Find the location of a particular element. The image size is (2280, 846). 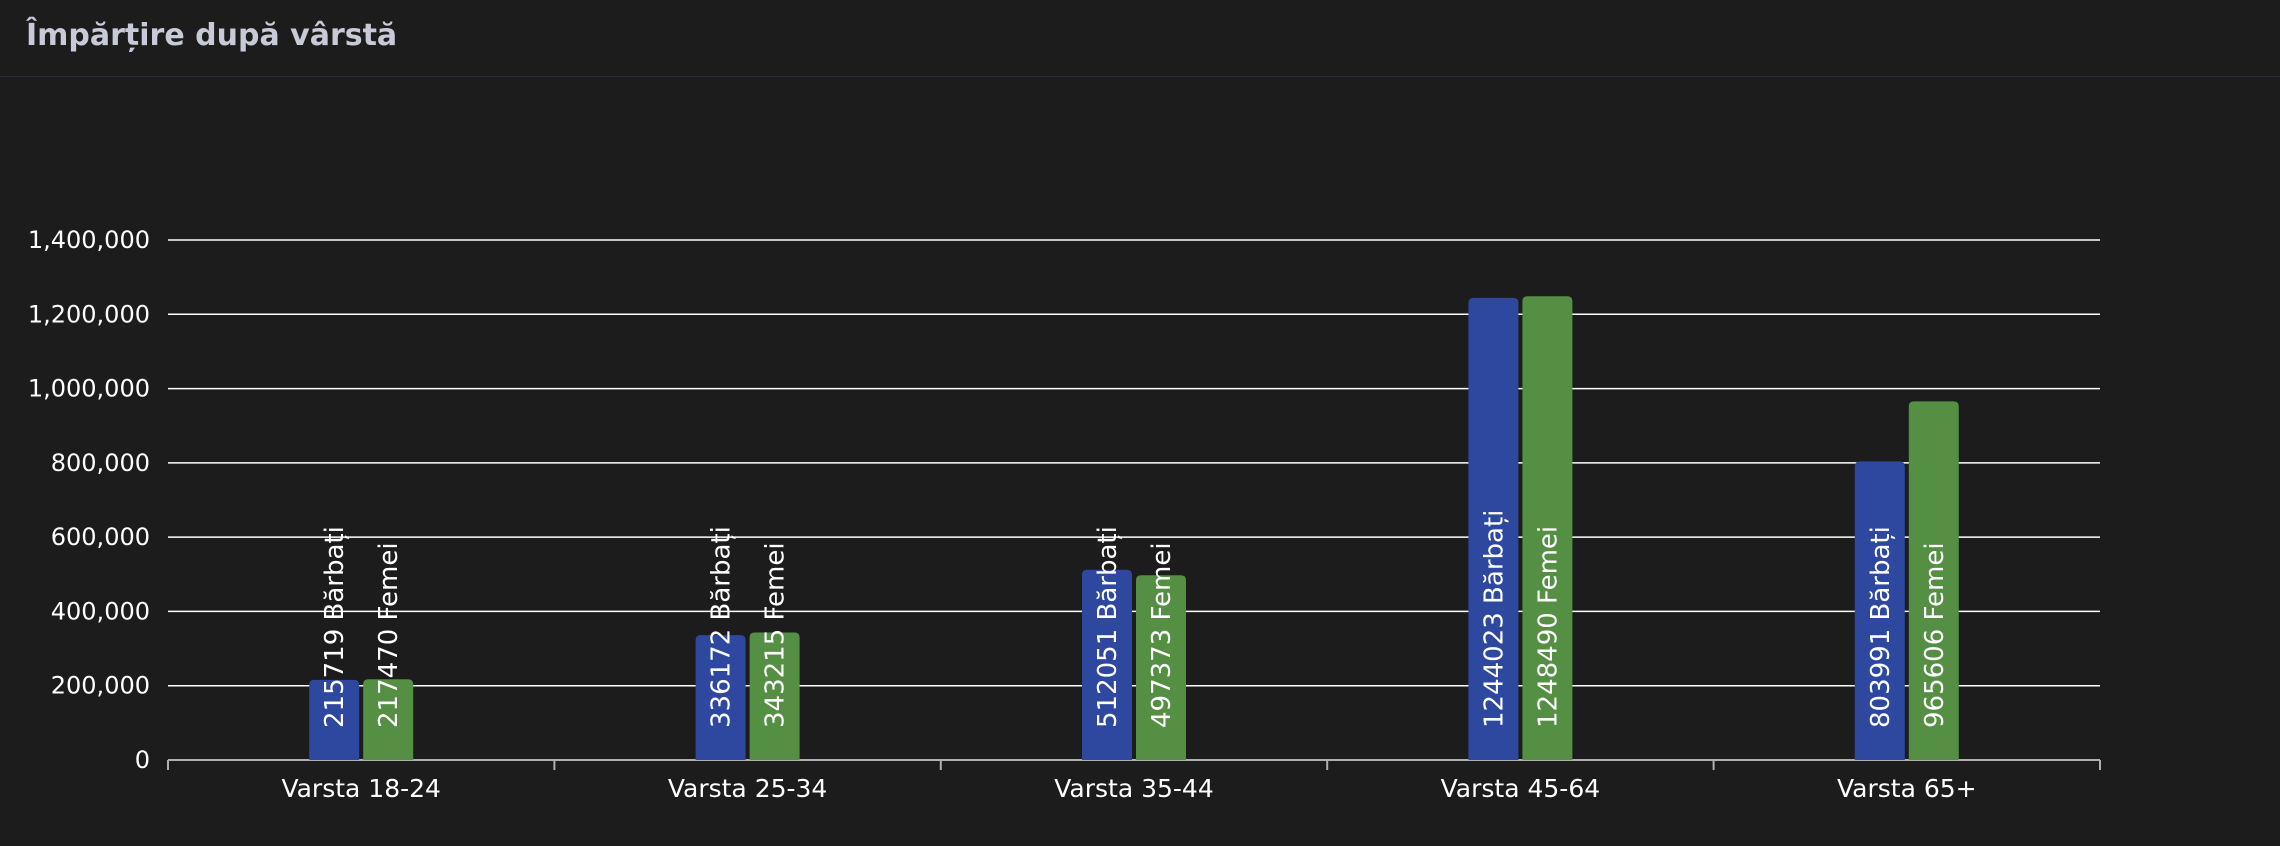

x-tick-label: Varsta 25-34 is located at coordinates (748, 788).